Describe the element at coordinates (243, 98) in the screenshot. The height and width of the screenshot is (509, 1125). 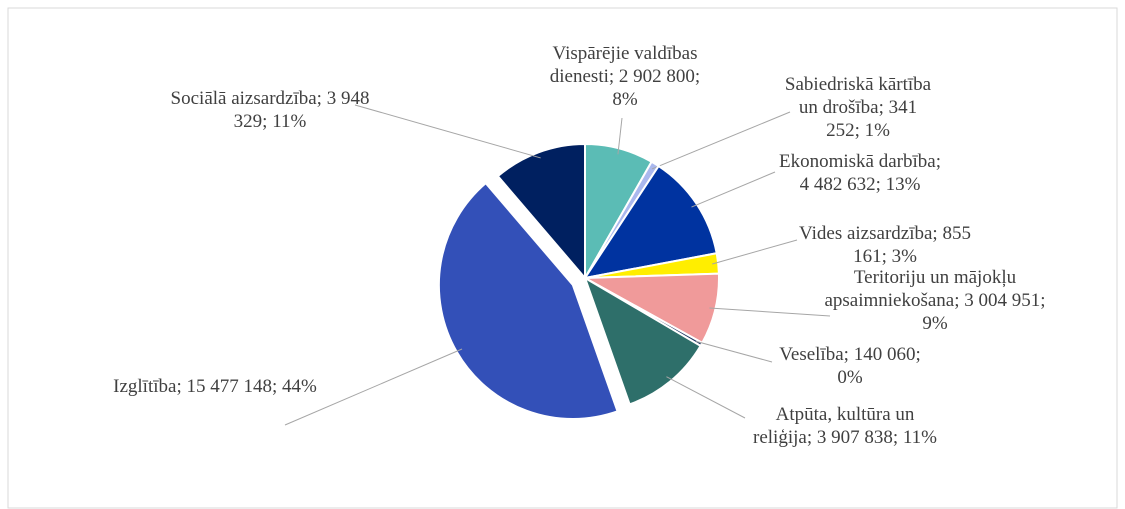
I see `category-name: Sociālā aizsardzība` at that location.